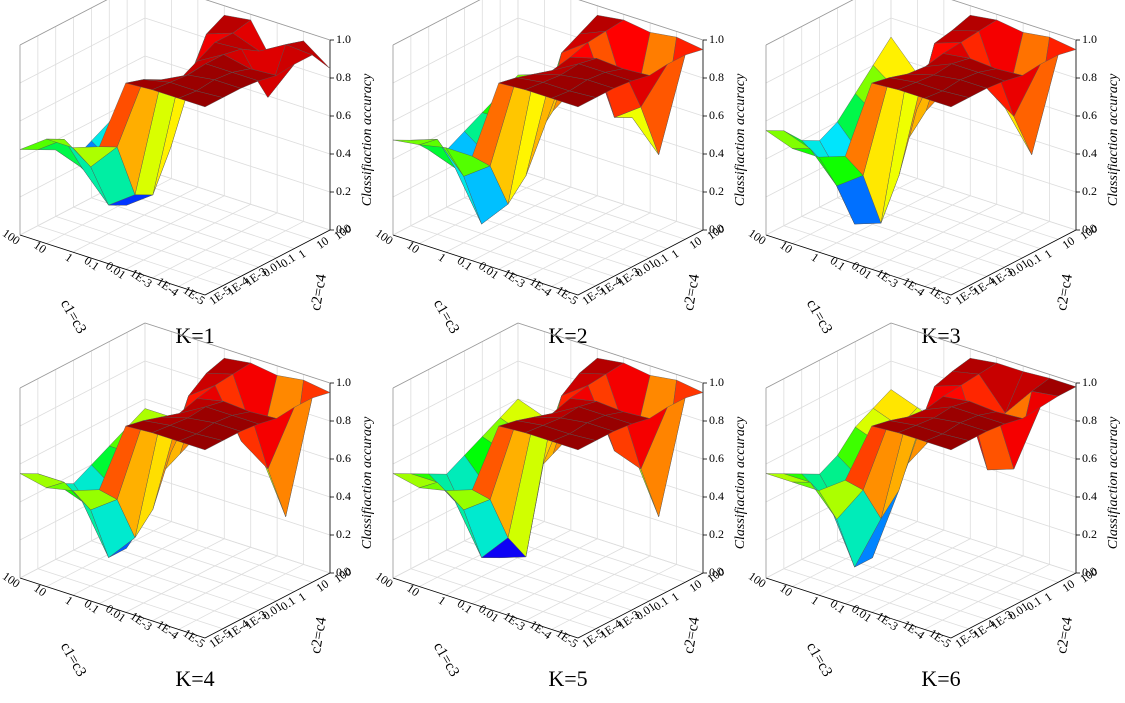 The width and height of the screenshot is (1125, 703). What do you see at coordinates (1065, 634) in the screenshot?
I see `y-axis-title: c2=c4` at bounding box center [1065, 634].